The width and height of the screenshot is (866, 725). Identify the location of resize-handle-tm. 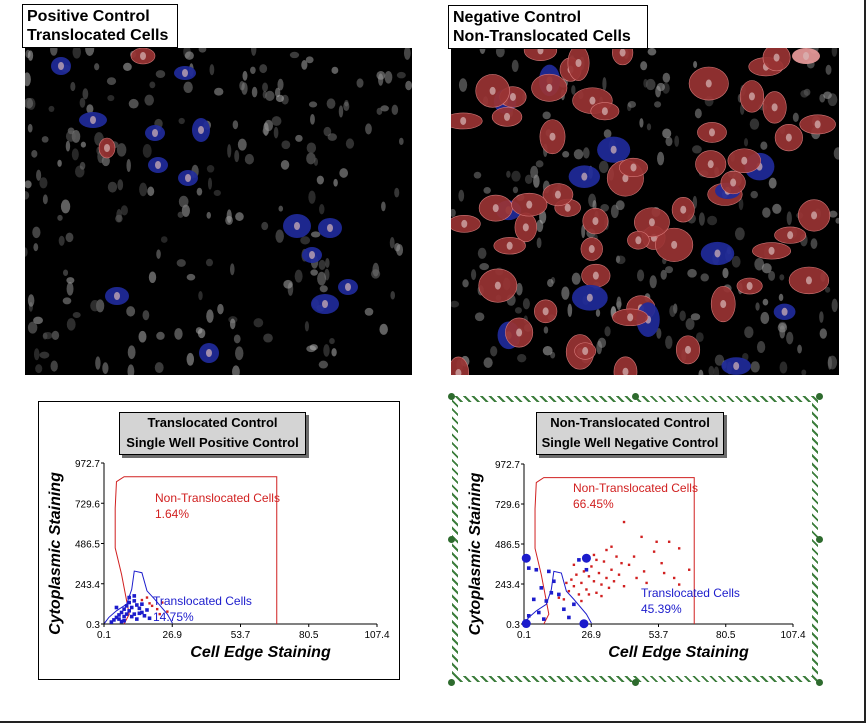
(635, 396).